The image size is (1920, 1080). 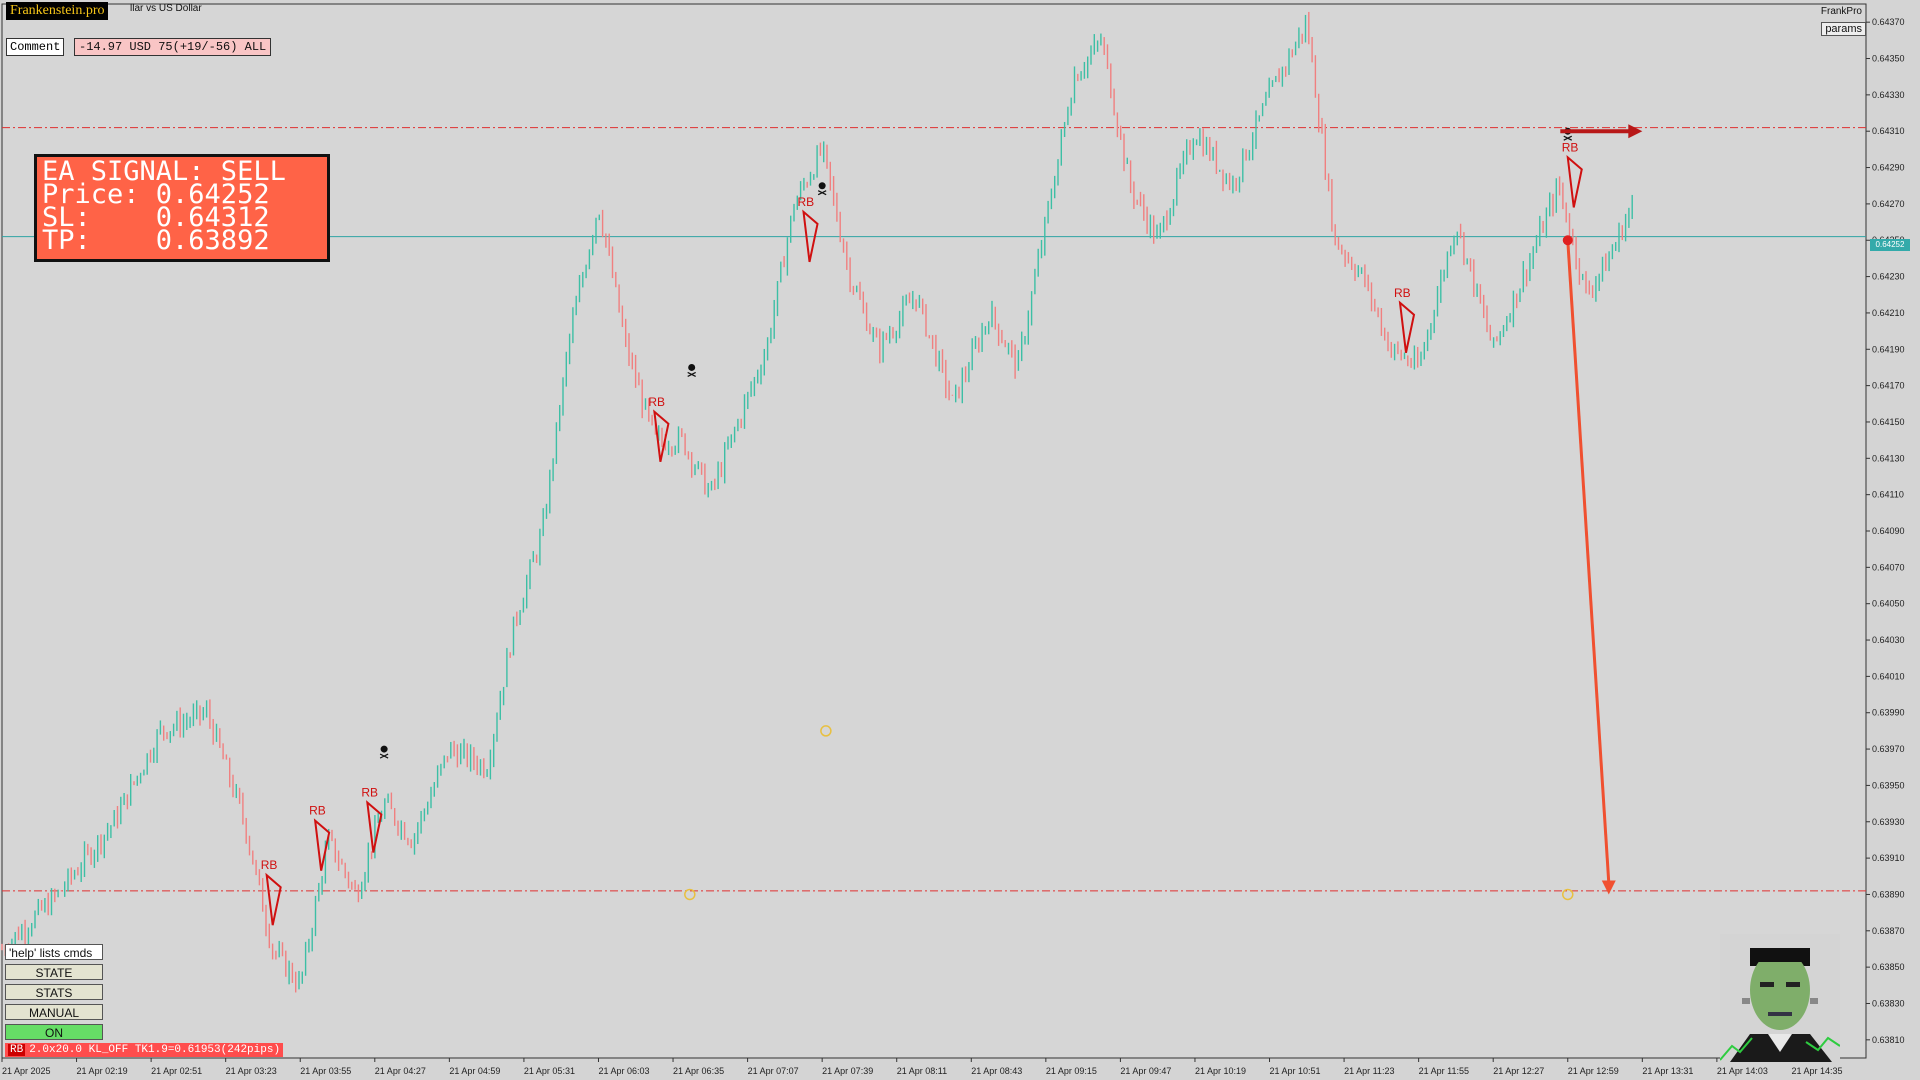 What do you see at coordinates (1888, 894) in the screenshot?
I see `y-tick-label: 0.63890` at bounding box center [1888, 894].